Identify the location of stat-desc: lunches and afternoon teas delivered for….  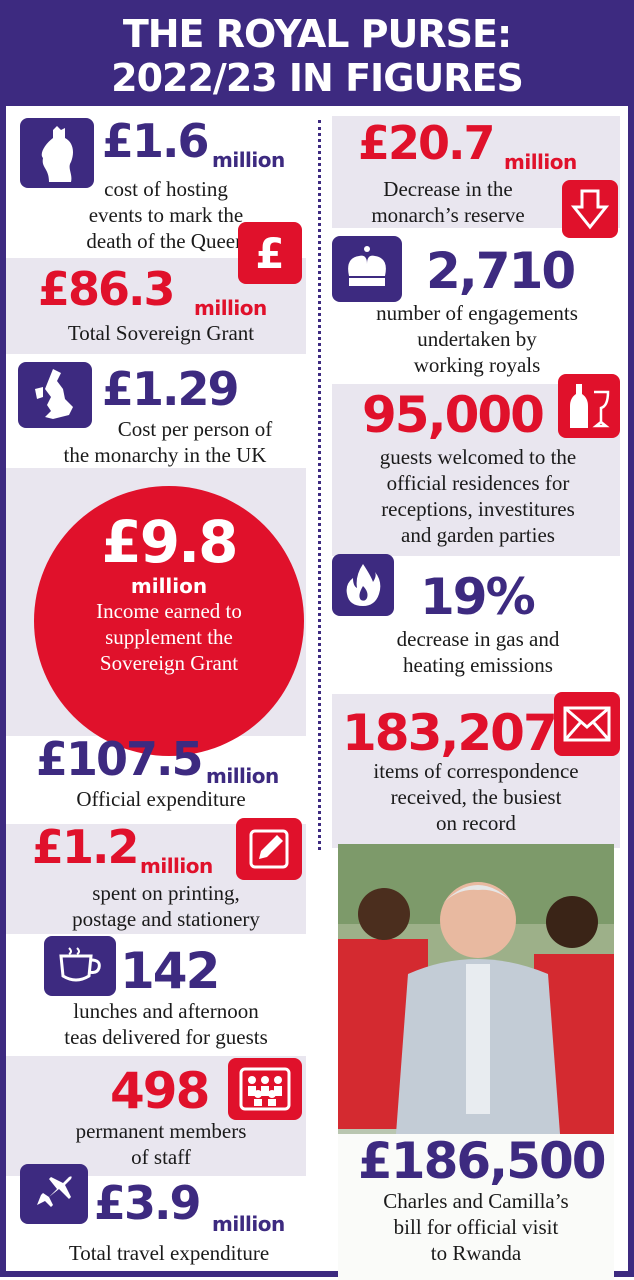
(166, 1024).